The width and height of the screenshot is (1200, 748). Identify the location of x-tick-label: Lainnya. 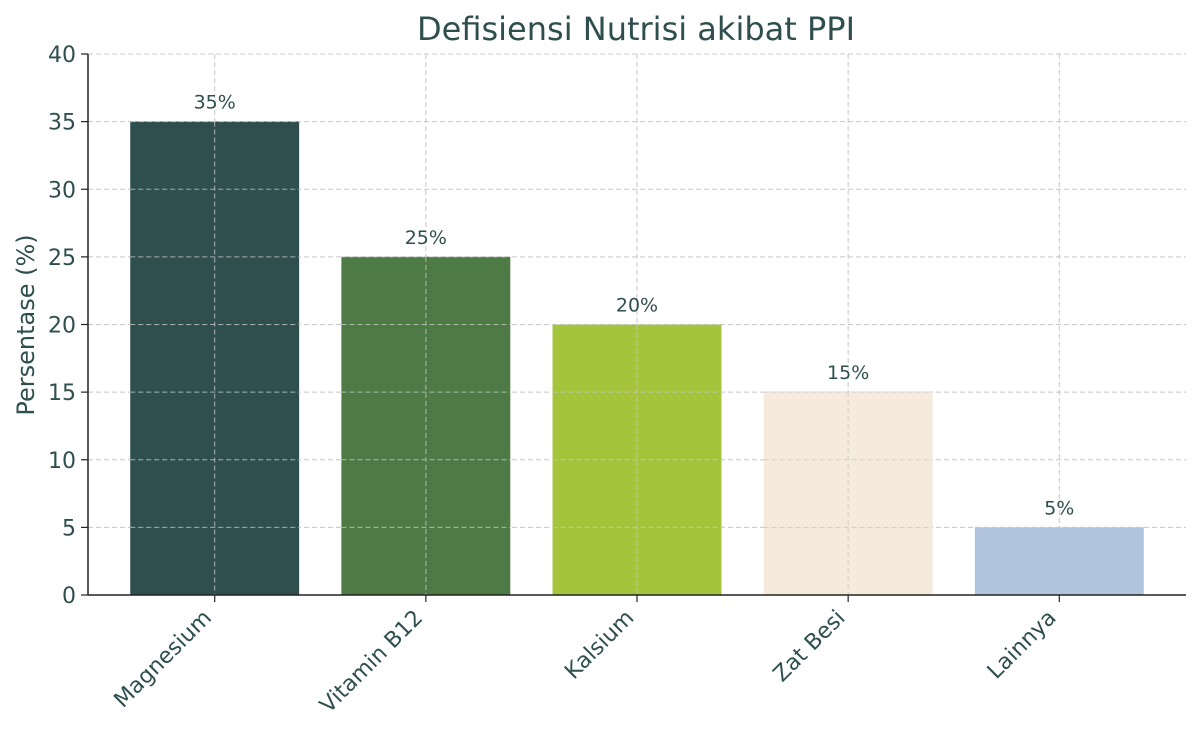
(1022, 645).